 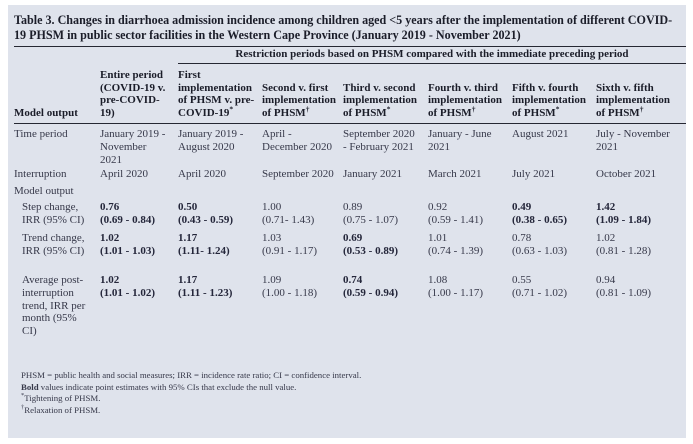 What do you see at coordinates (549, 100) in the screenshot?
I see `col-header-label: Fifth v. fourth implementation of PHSM` at bounding box center [549, 100].